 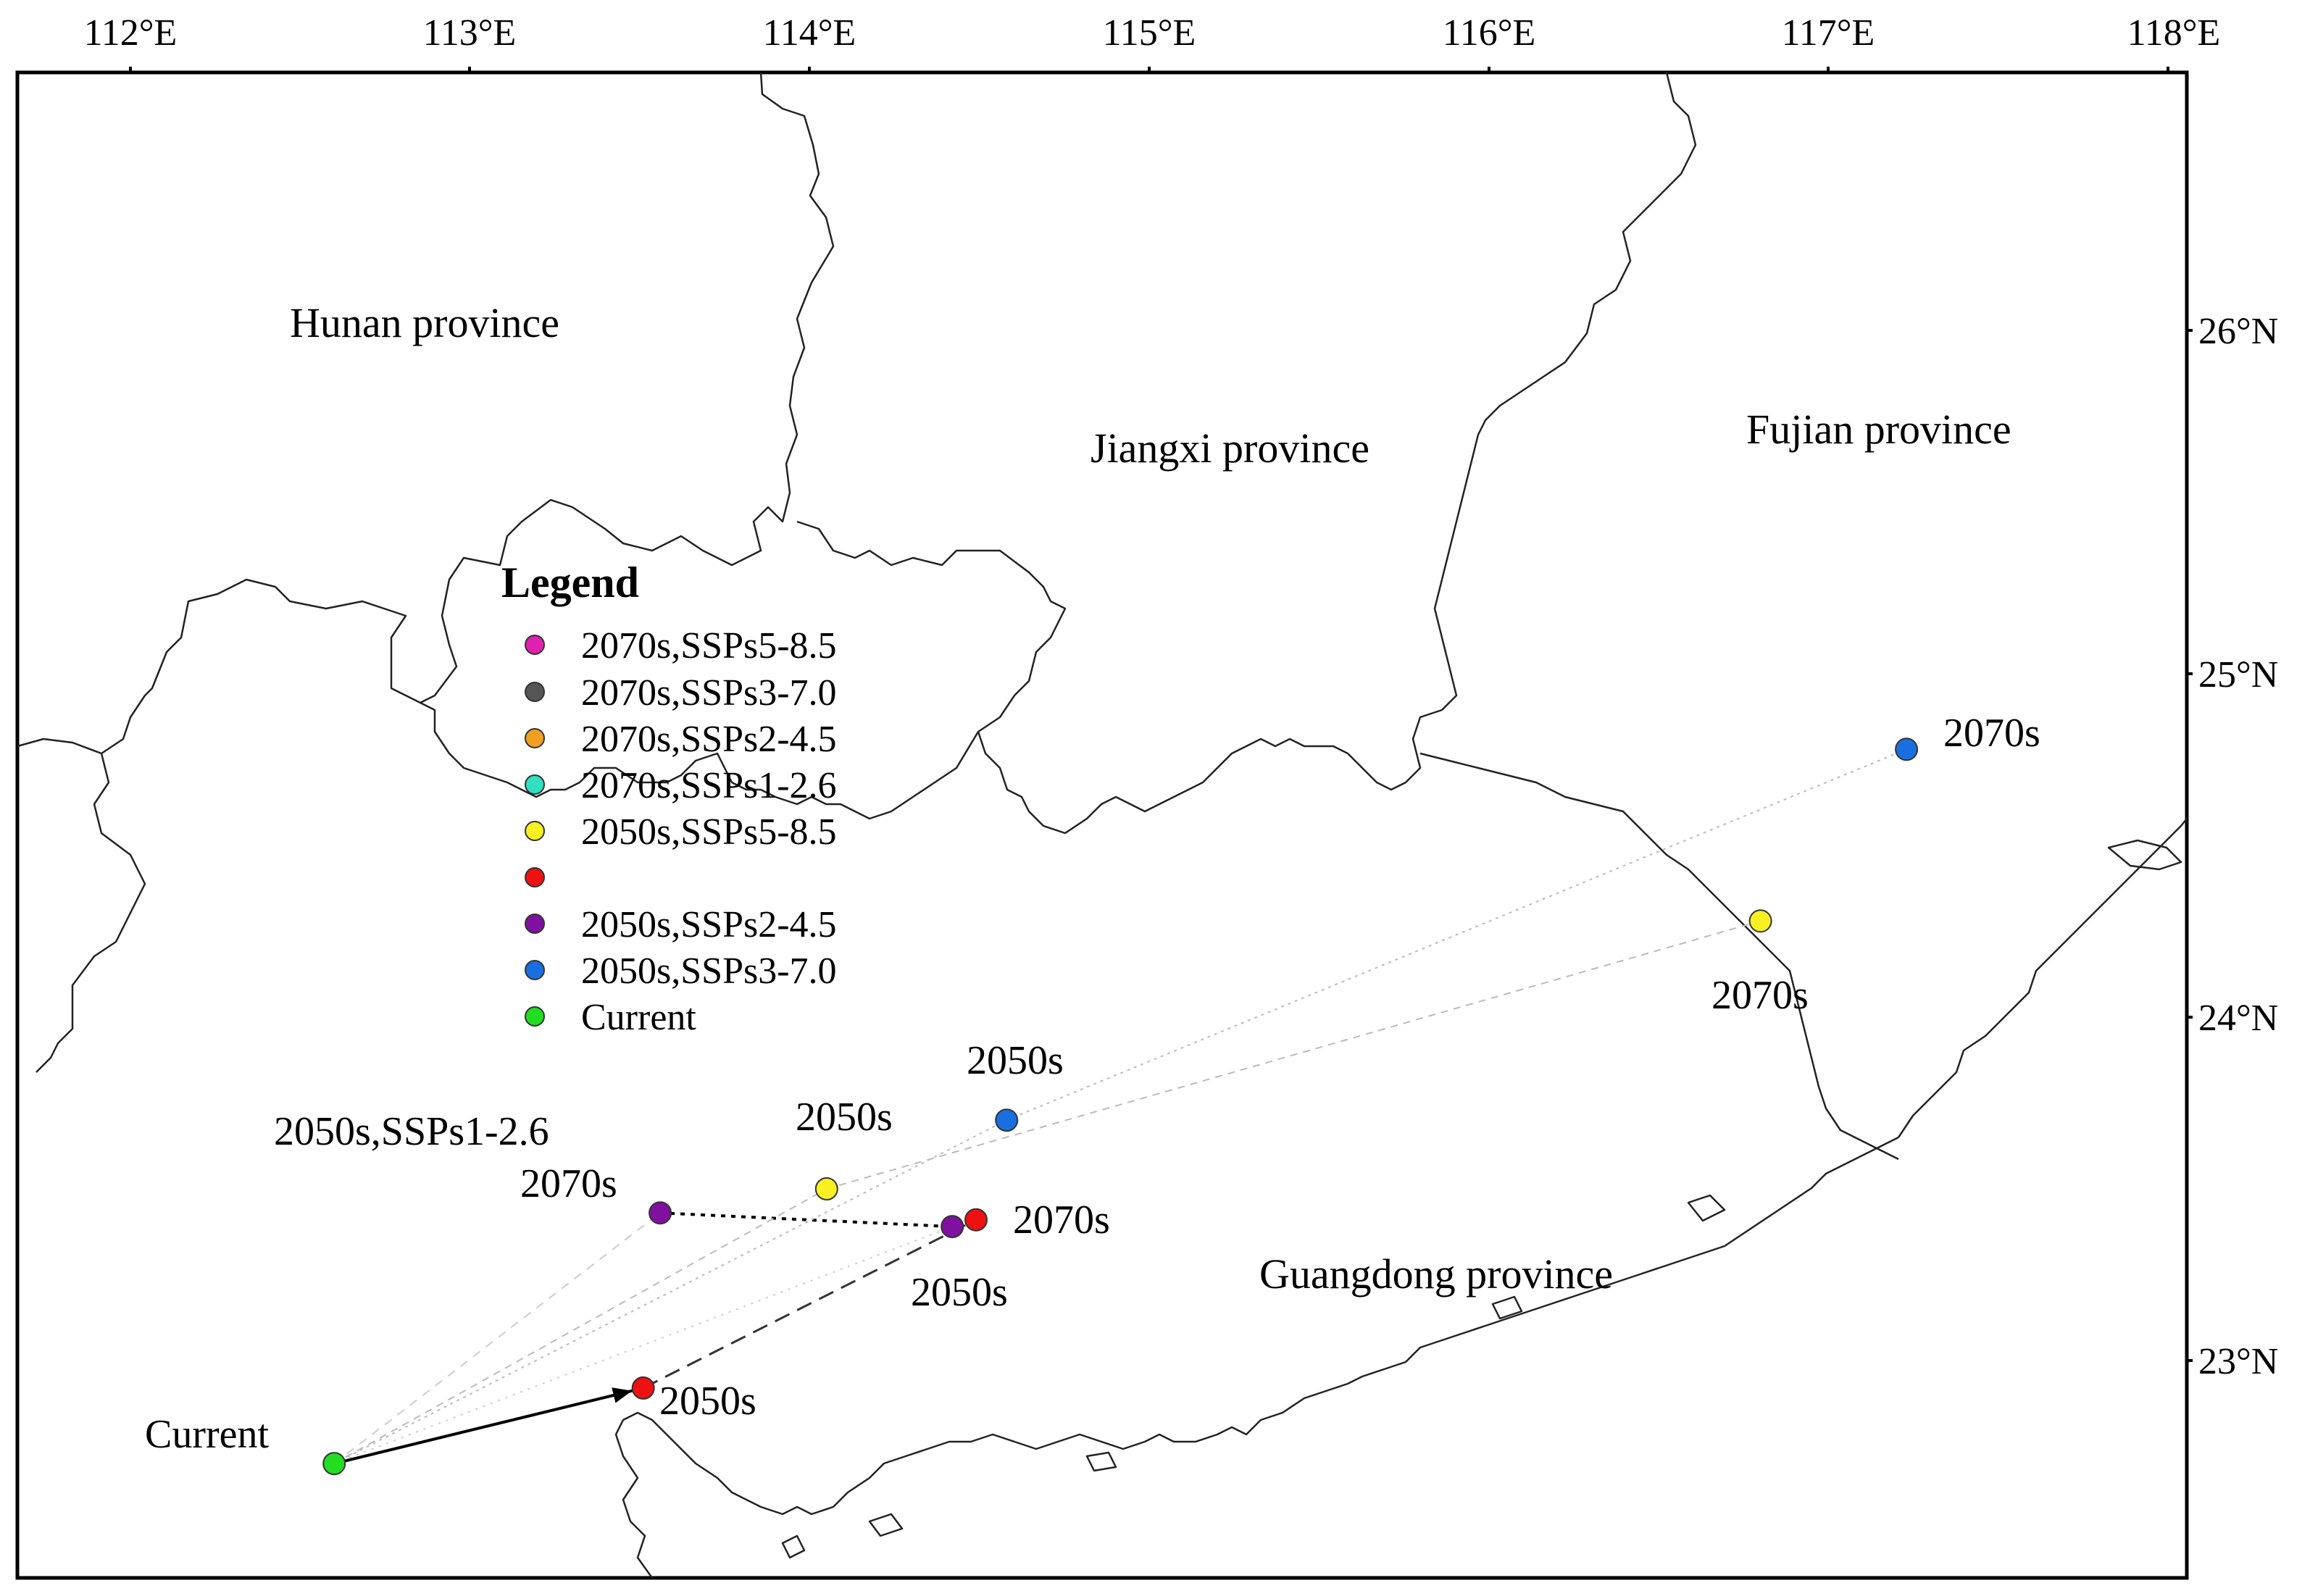 What do you see at coordinates (1230, 448) in the screenshot?
I see `province-label-jiangxi: Jiangxi province` at bounding box center [1230, 448].